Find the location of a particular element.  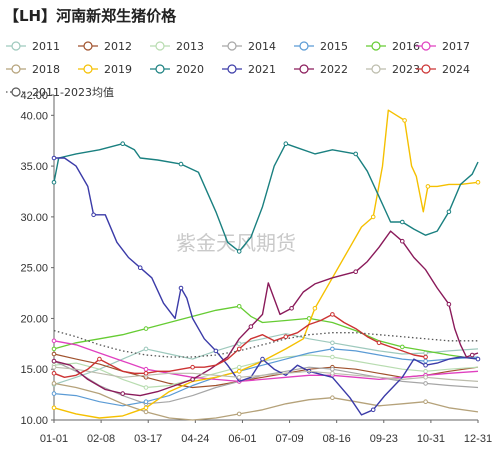

legend-item: 2017 is located at coordinates (443, 46).